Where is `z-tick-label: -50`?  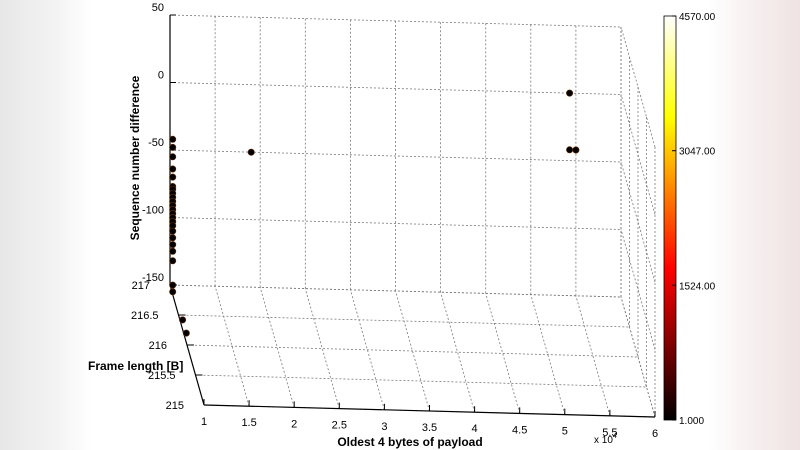 z-tick-label: -50 is located at coordinates (156, 143).